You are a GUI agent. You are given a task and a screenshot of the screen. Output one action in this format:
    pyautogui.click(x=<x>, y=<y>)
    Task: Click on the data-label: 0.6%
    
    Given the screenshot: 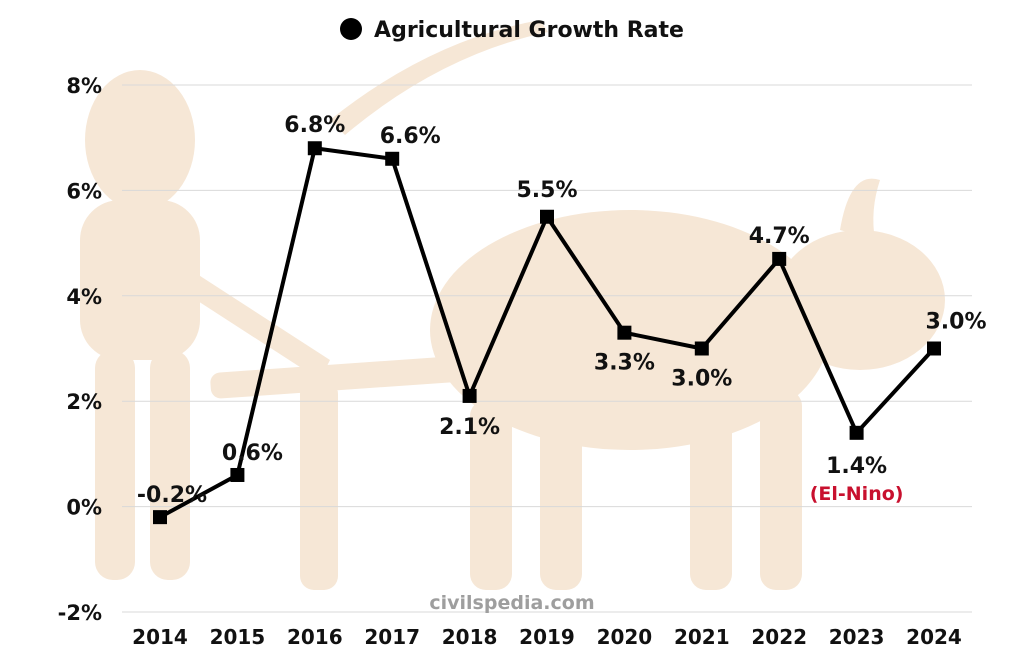 What is the action you would take?
    pyautogui.click(x=252, y=453)
    